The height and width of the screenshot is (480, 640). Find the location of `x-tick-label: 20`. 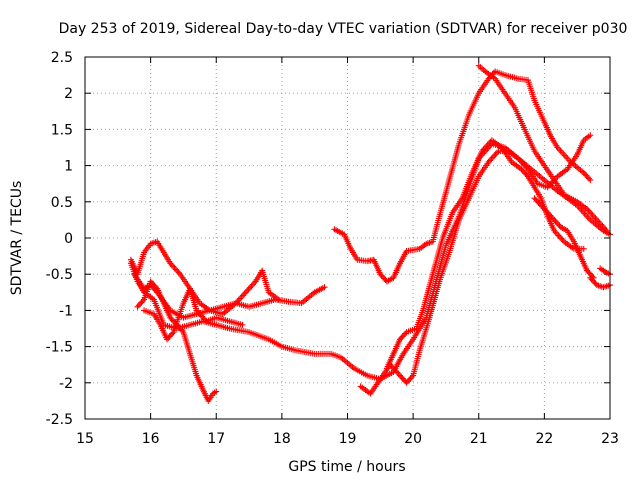

x-tick-label: 20 is located at coordinates (413, 439).